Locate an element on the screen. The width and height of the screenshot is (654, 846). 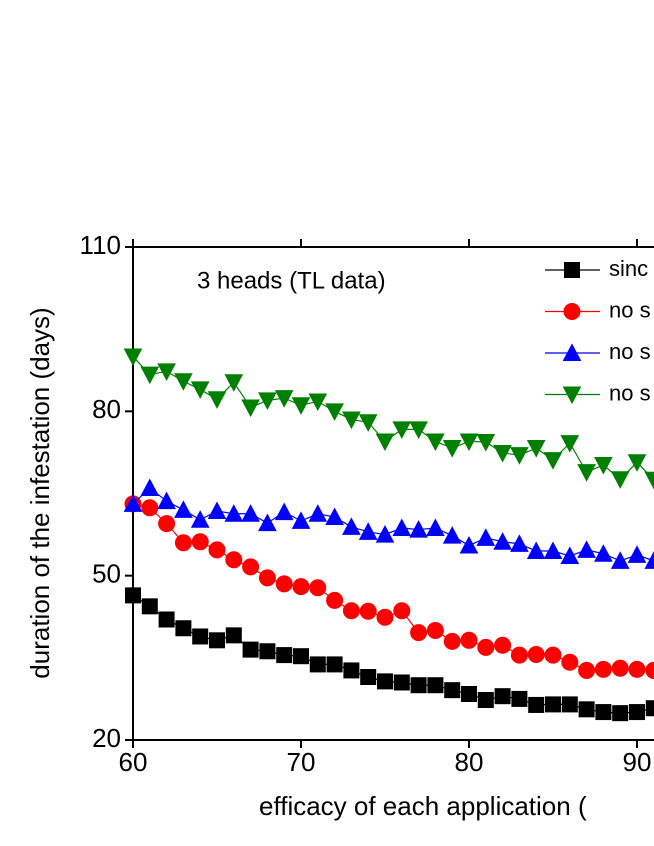
x-axis-label: efficacy of each application ( is located at coordinates (423, 806).